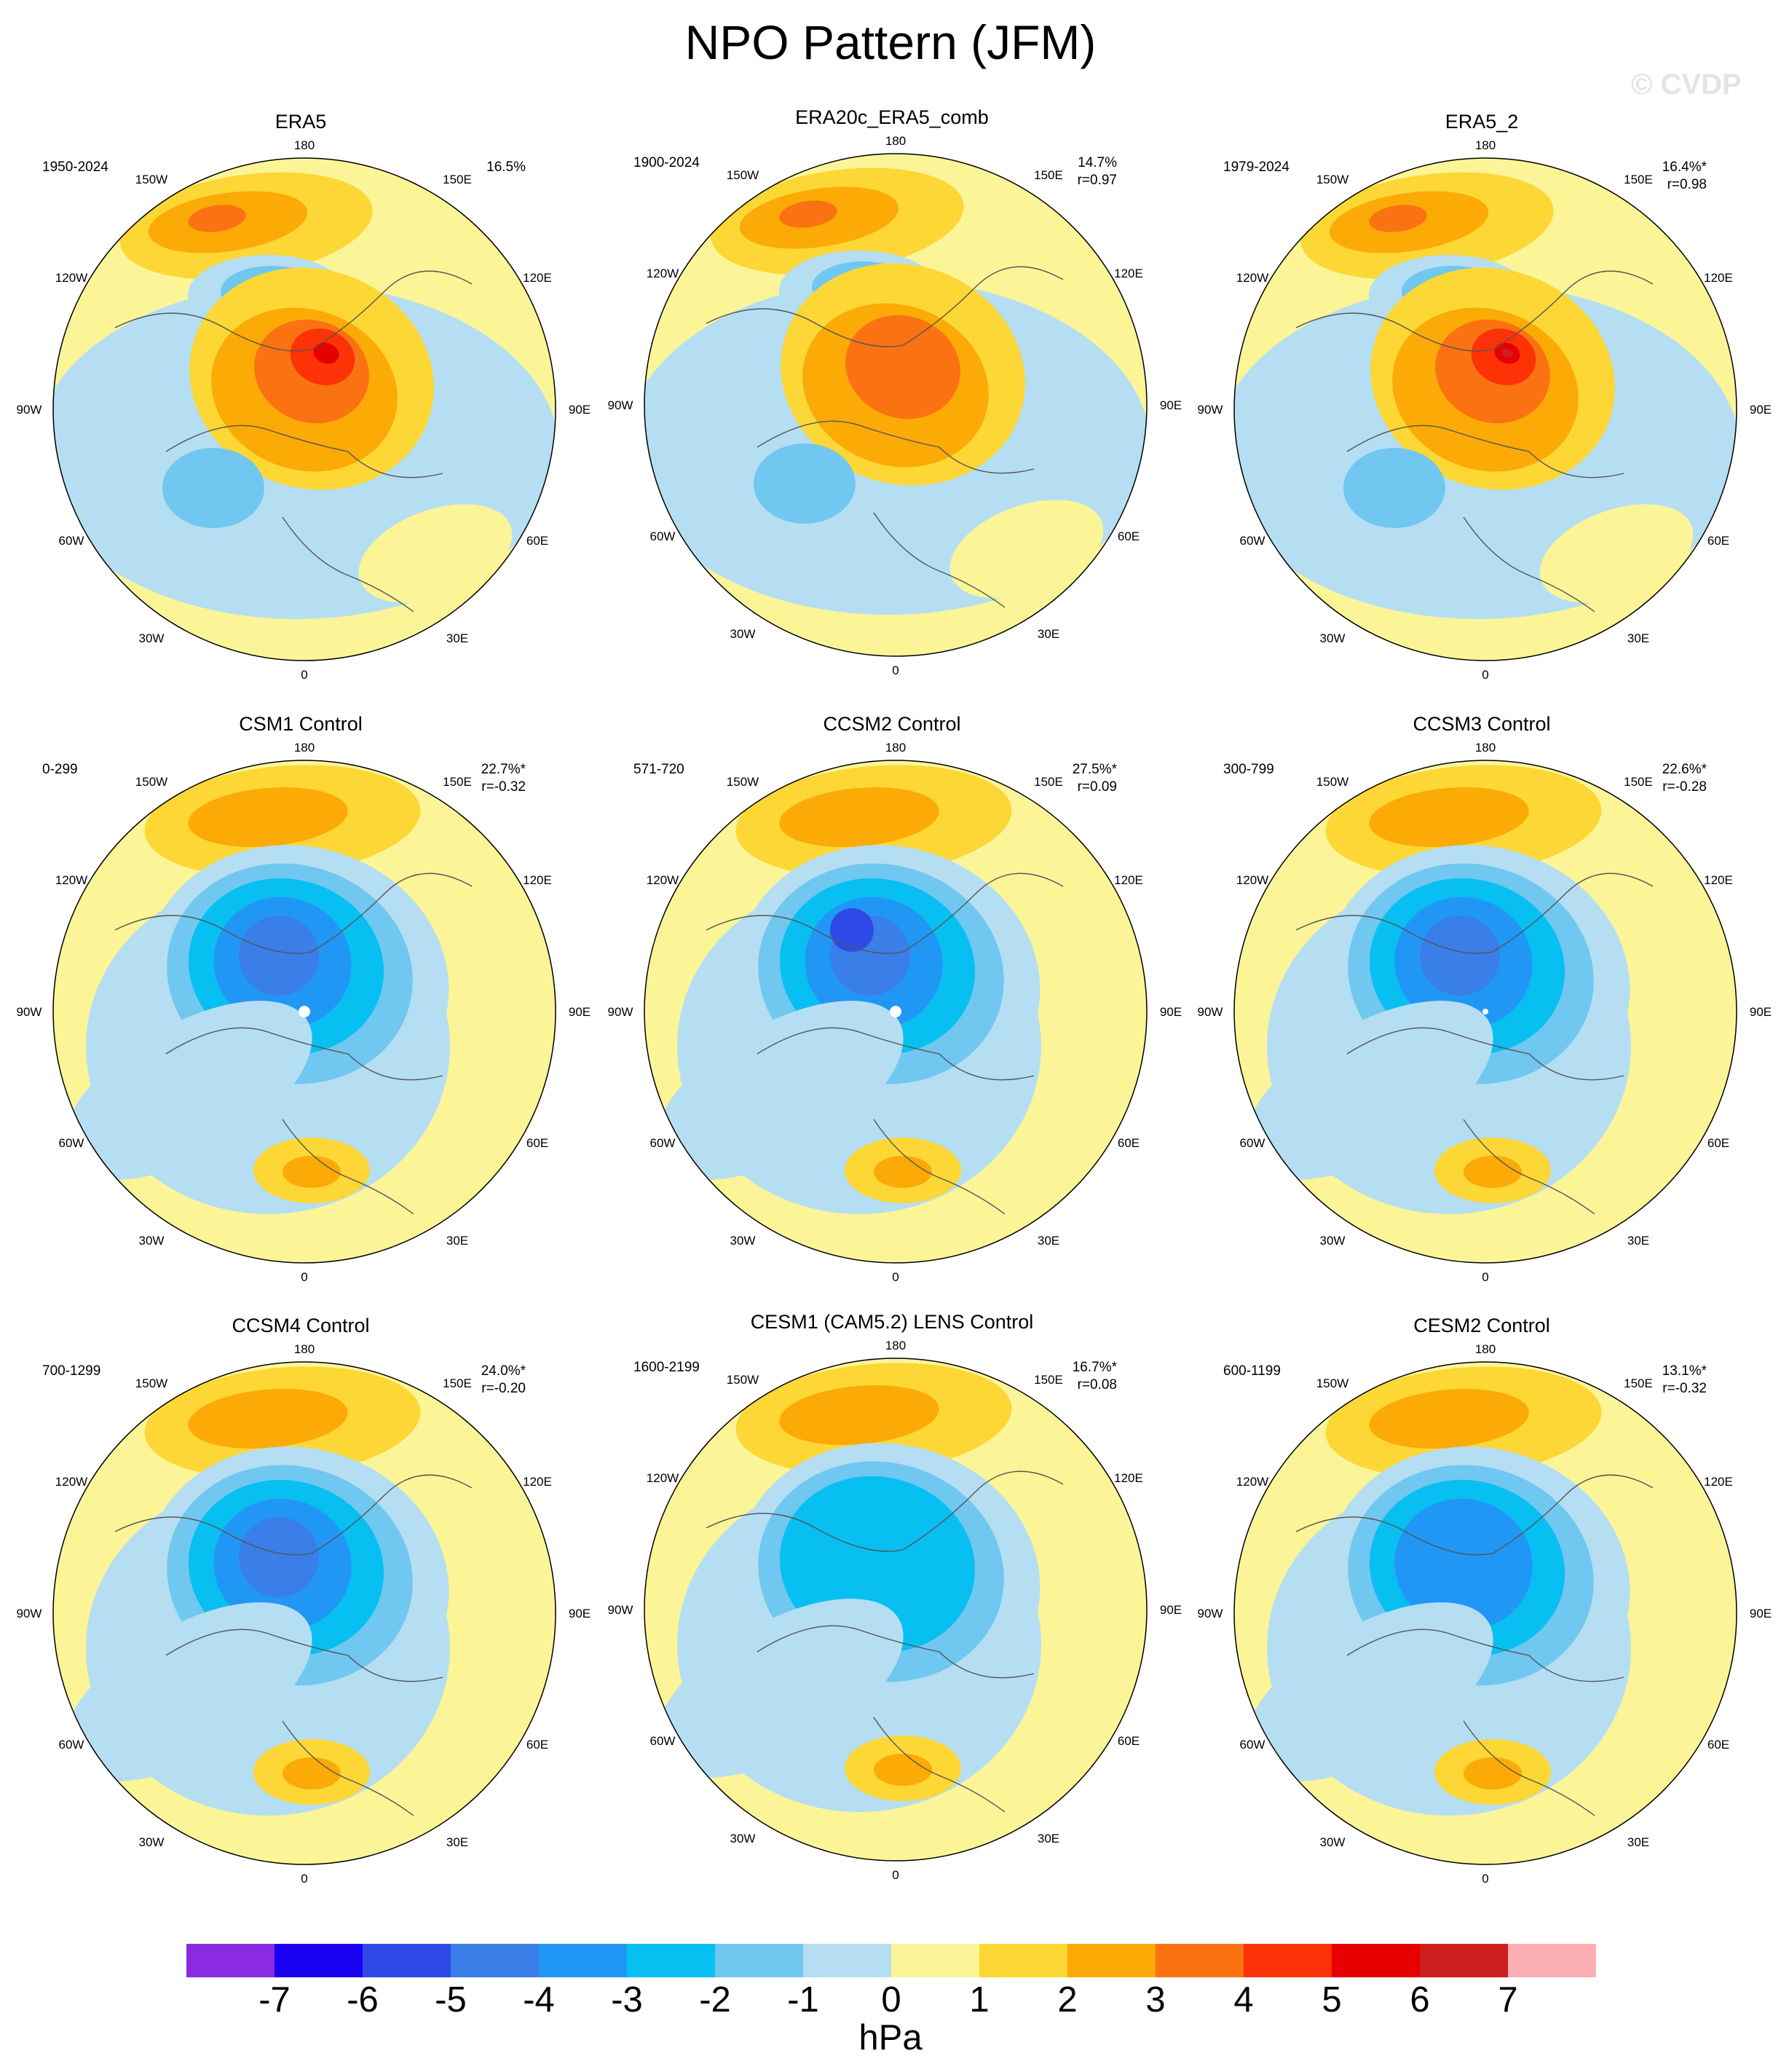 The width and height of the screenshot is (1781, 2072). Describe the element at coordinates (1686, 84) in the screenshot. I see `watermark: © CVDP` at that location.